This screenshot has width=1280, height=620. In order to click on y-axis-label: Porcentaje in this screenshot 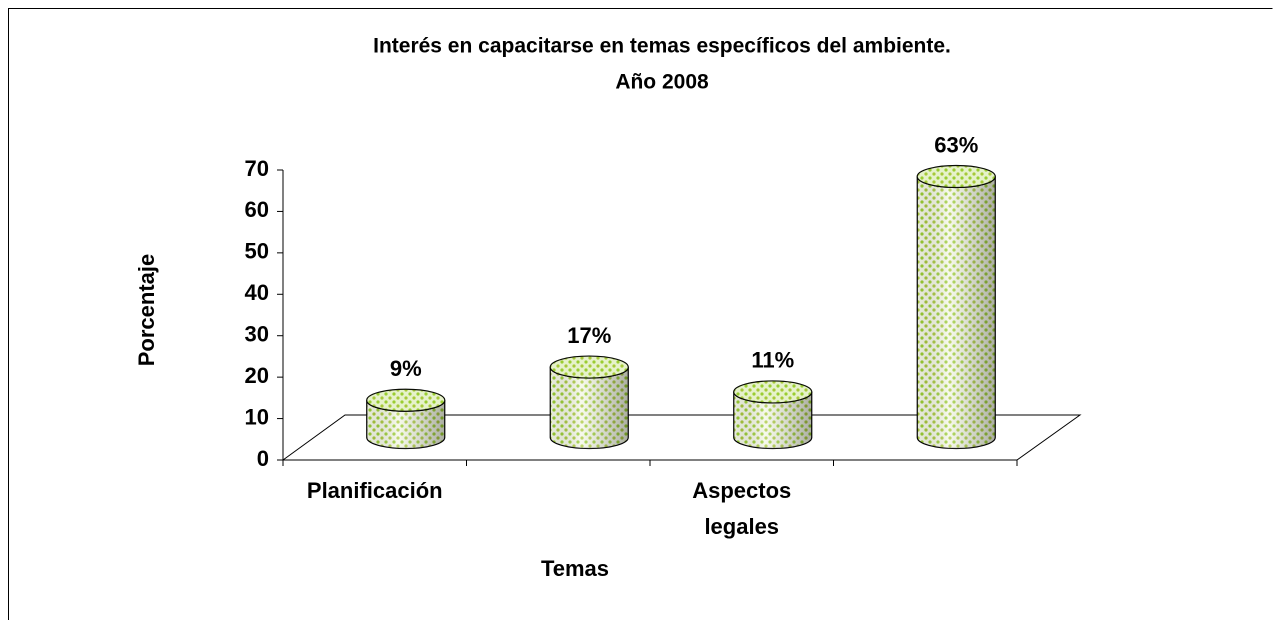, I will do `click(146, 310)`.